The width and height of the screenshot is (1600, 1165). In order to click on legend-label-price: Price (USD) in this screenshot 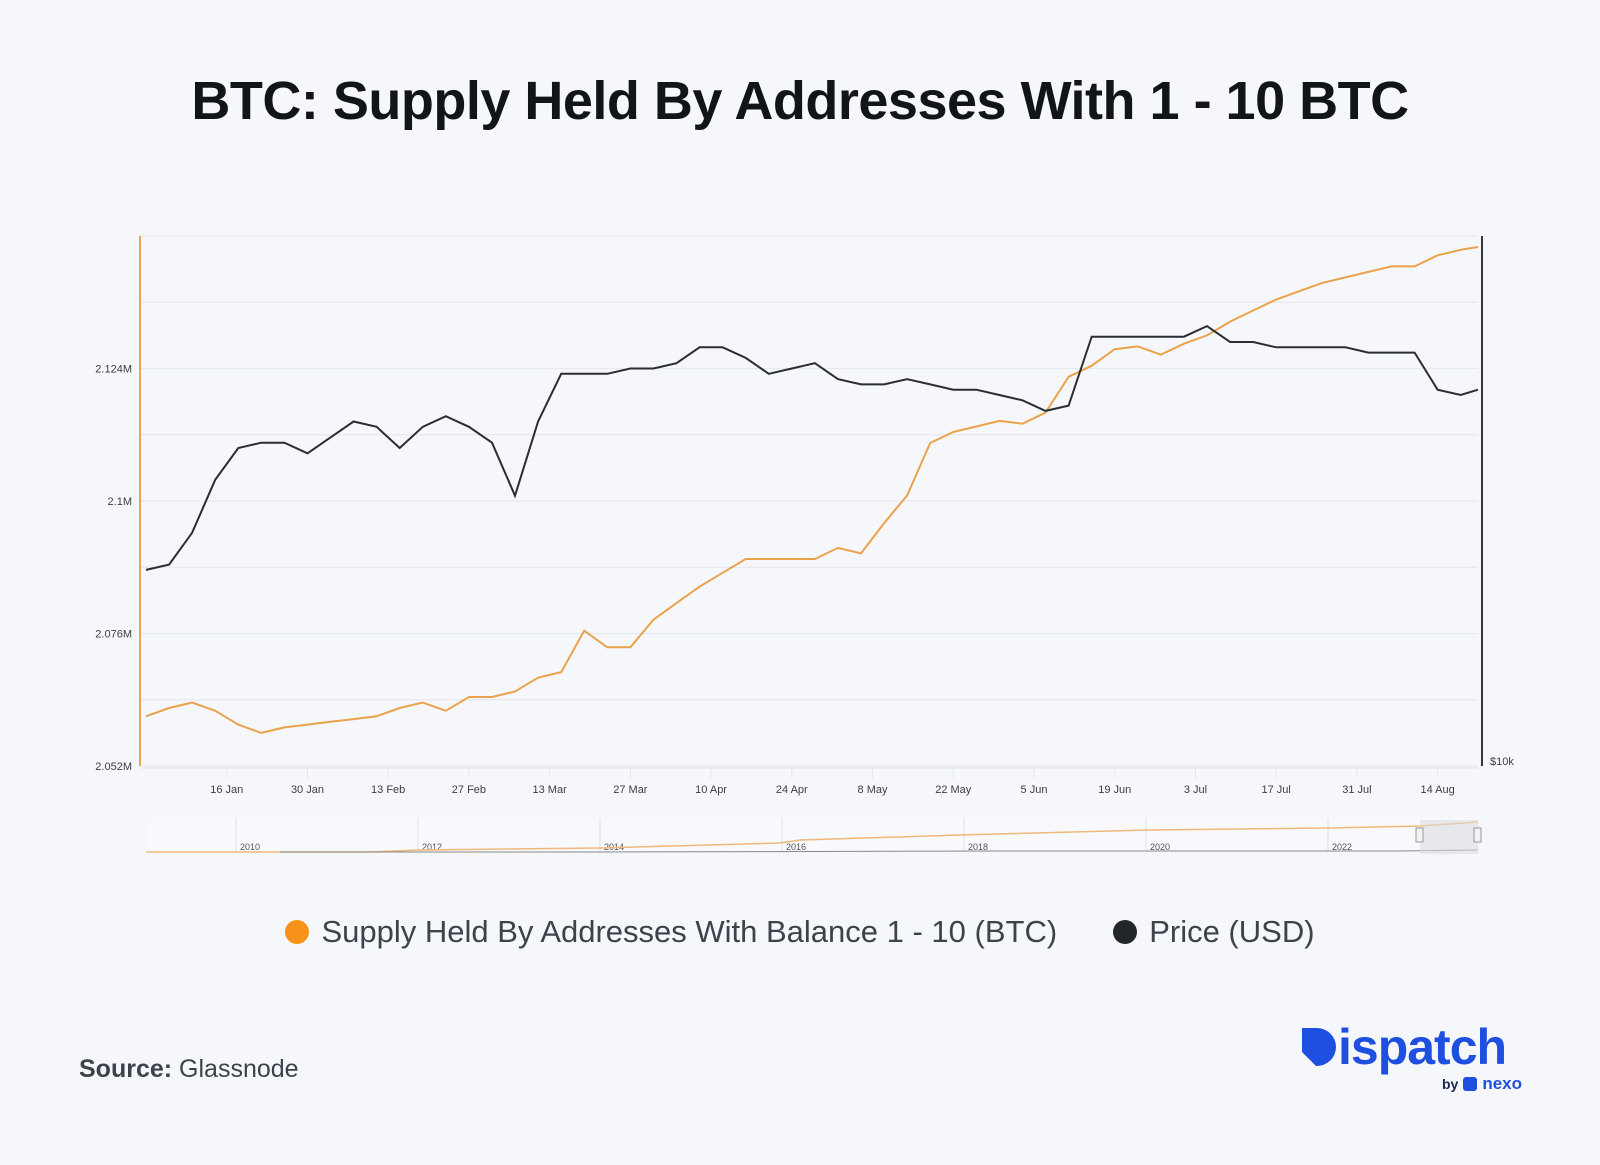, I will do `click(1232, 931)`.